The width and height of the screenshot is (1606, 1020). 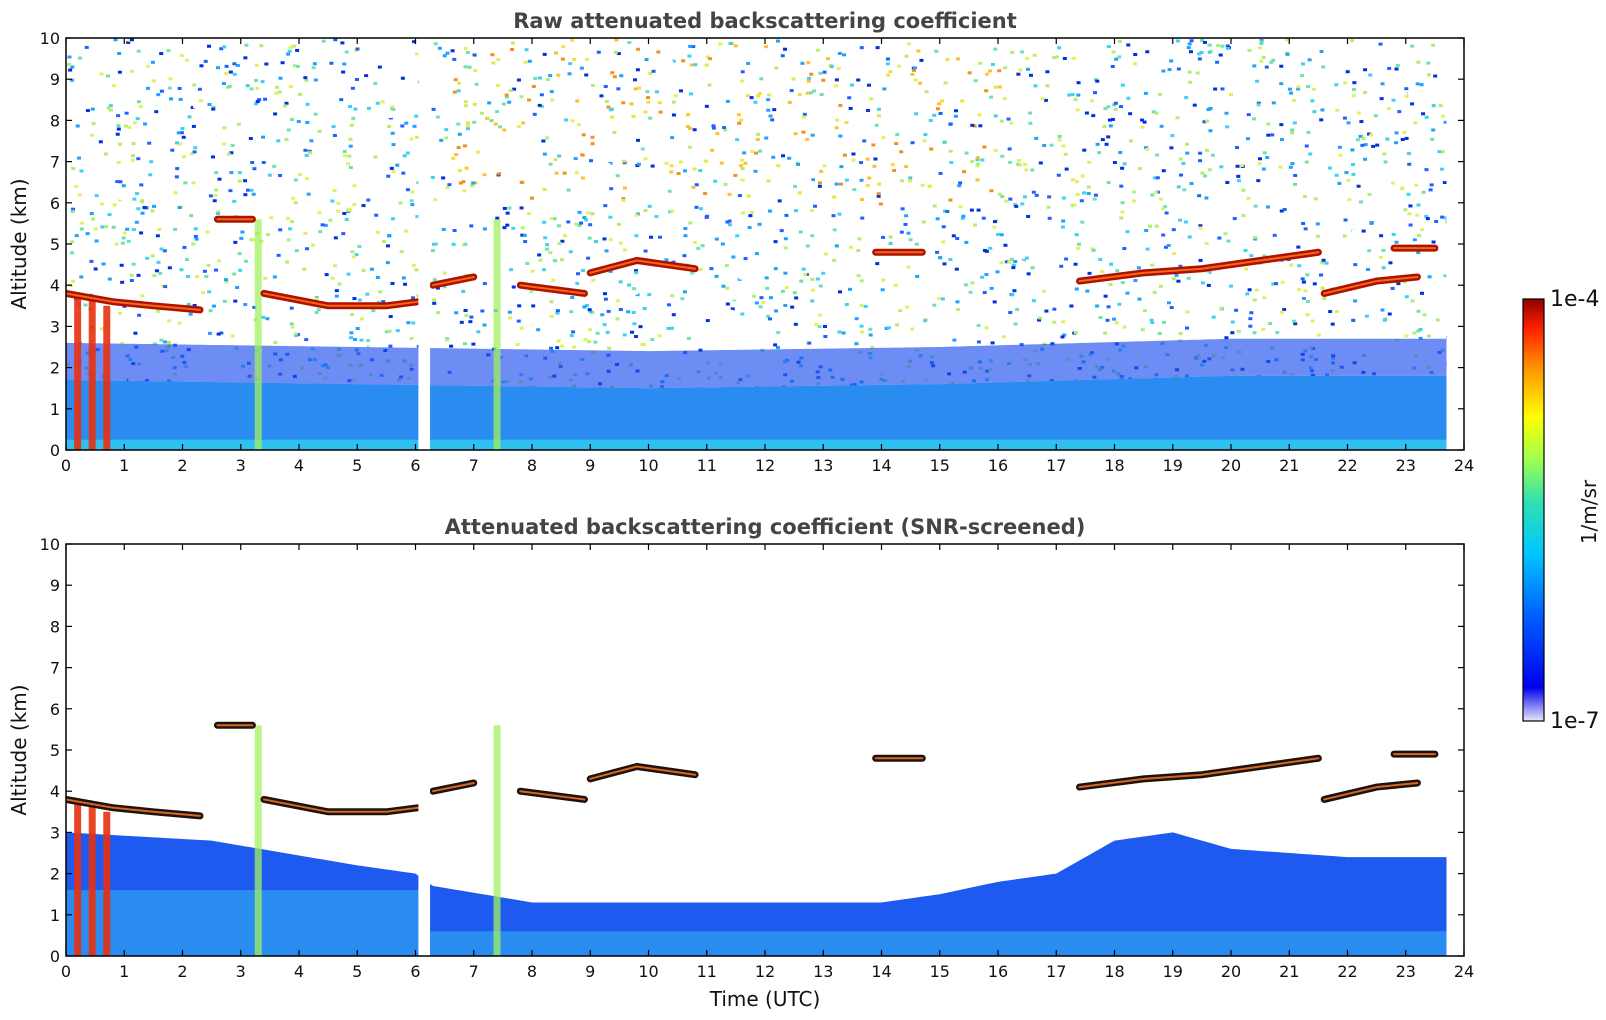 What do you see at coordinates (1464, 971) in the screenshot?
I see `x-tick-label: 24` at bounding box center [1464, 971].